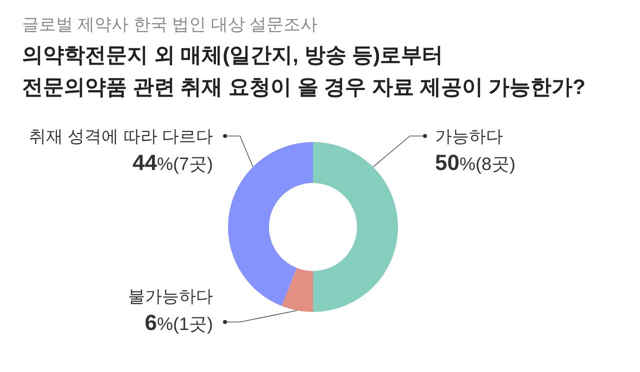 Image resolution: width=640 pixels, height=372 pixels. What do you see at coordinates (469, 136) in the screenshot?
I see `slice-label: 가능하다` at bounding box center [469, 136].